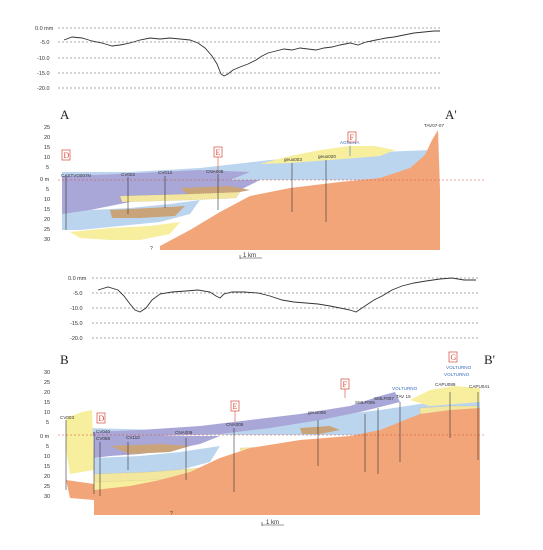 This screenshot has height=550, width=543. I want to click on bottom-tick-1: -5.0, so click(77, 294).